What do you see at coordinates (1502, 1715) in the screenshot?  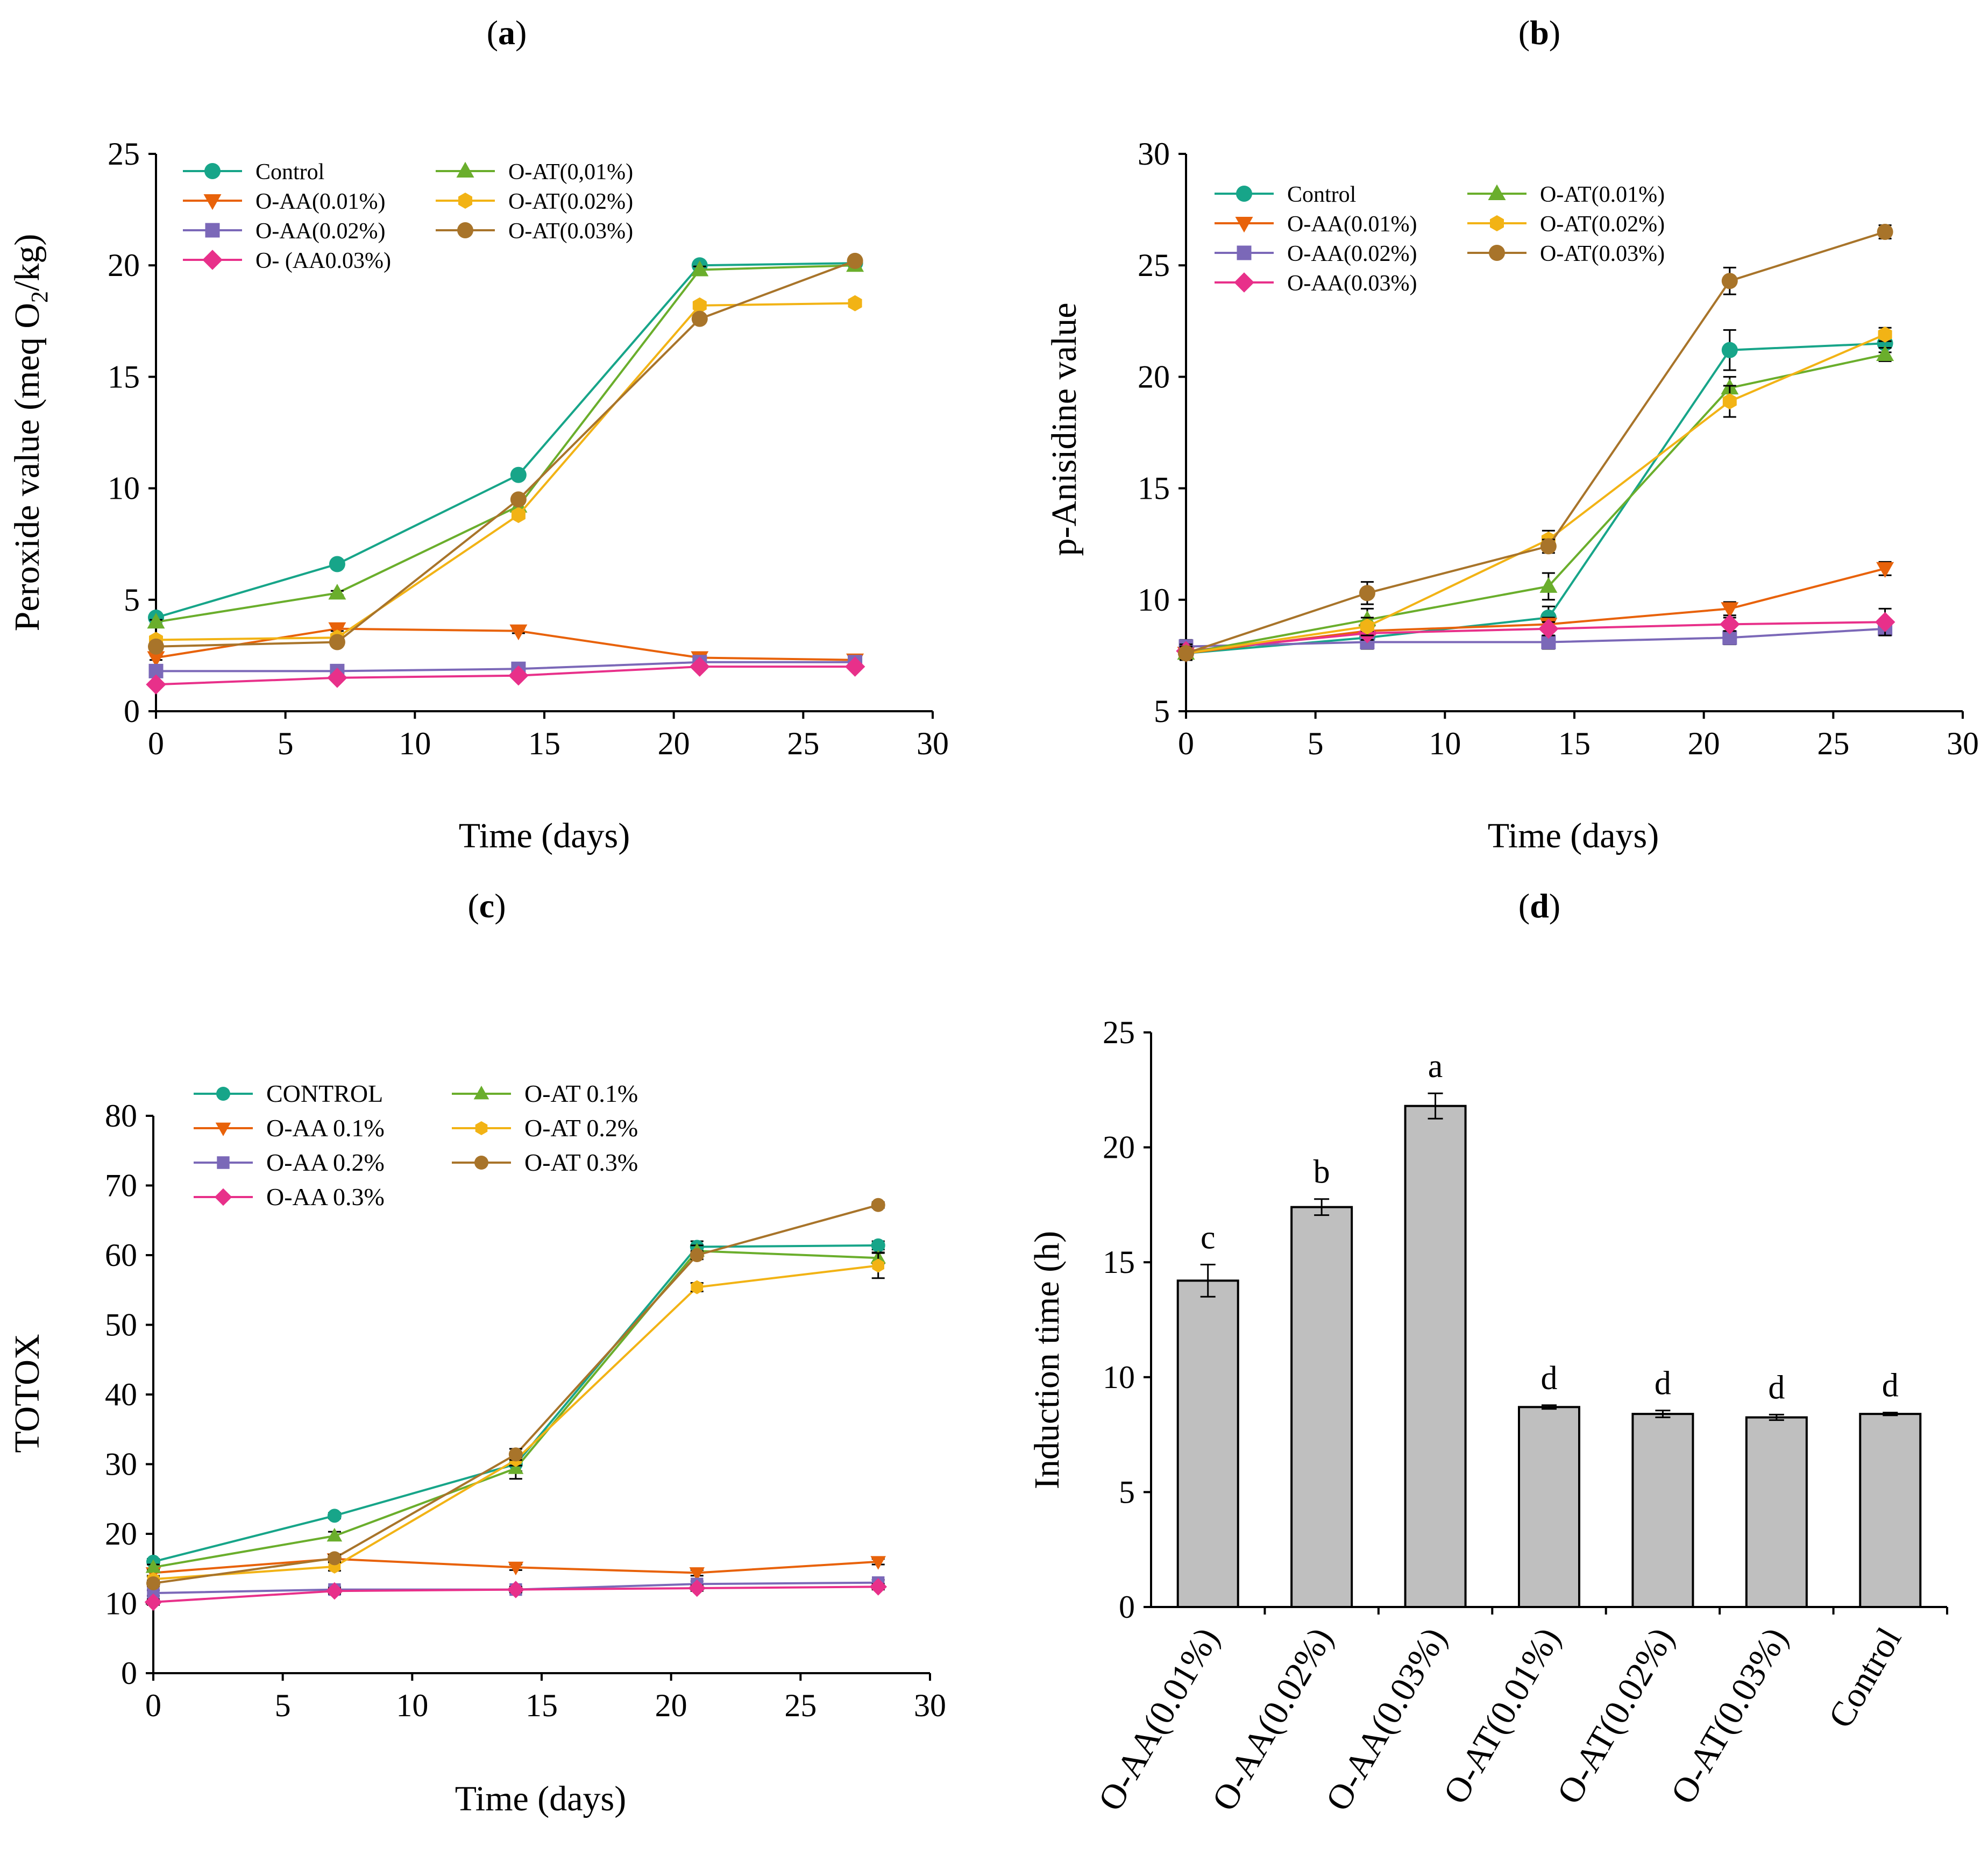 I see `category-label: O-AT(0.01%)` at bounding box center [1502, 1715].